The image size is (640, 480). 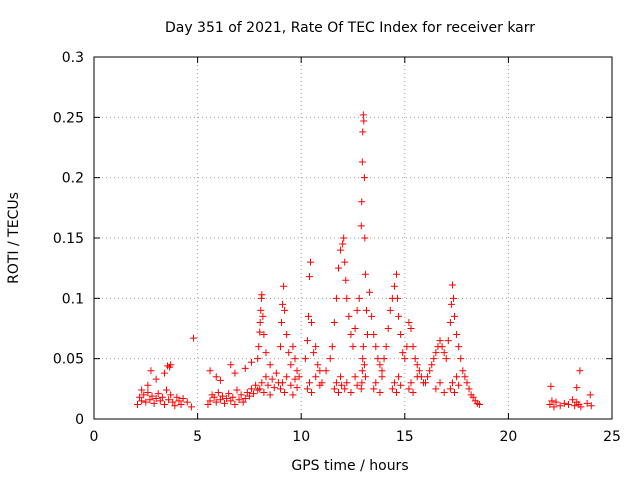 I want to click on x-tick-label: 25, so click(x=612, y=437).